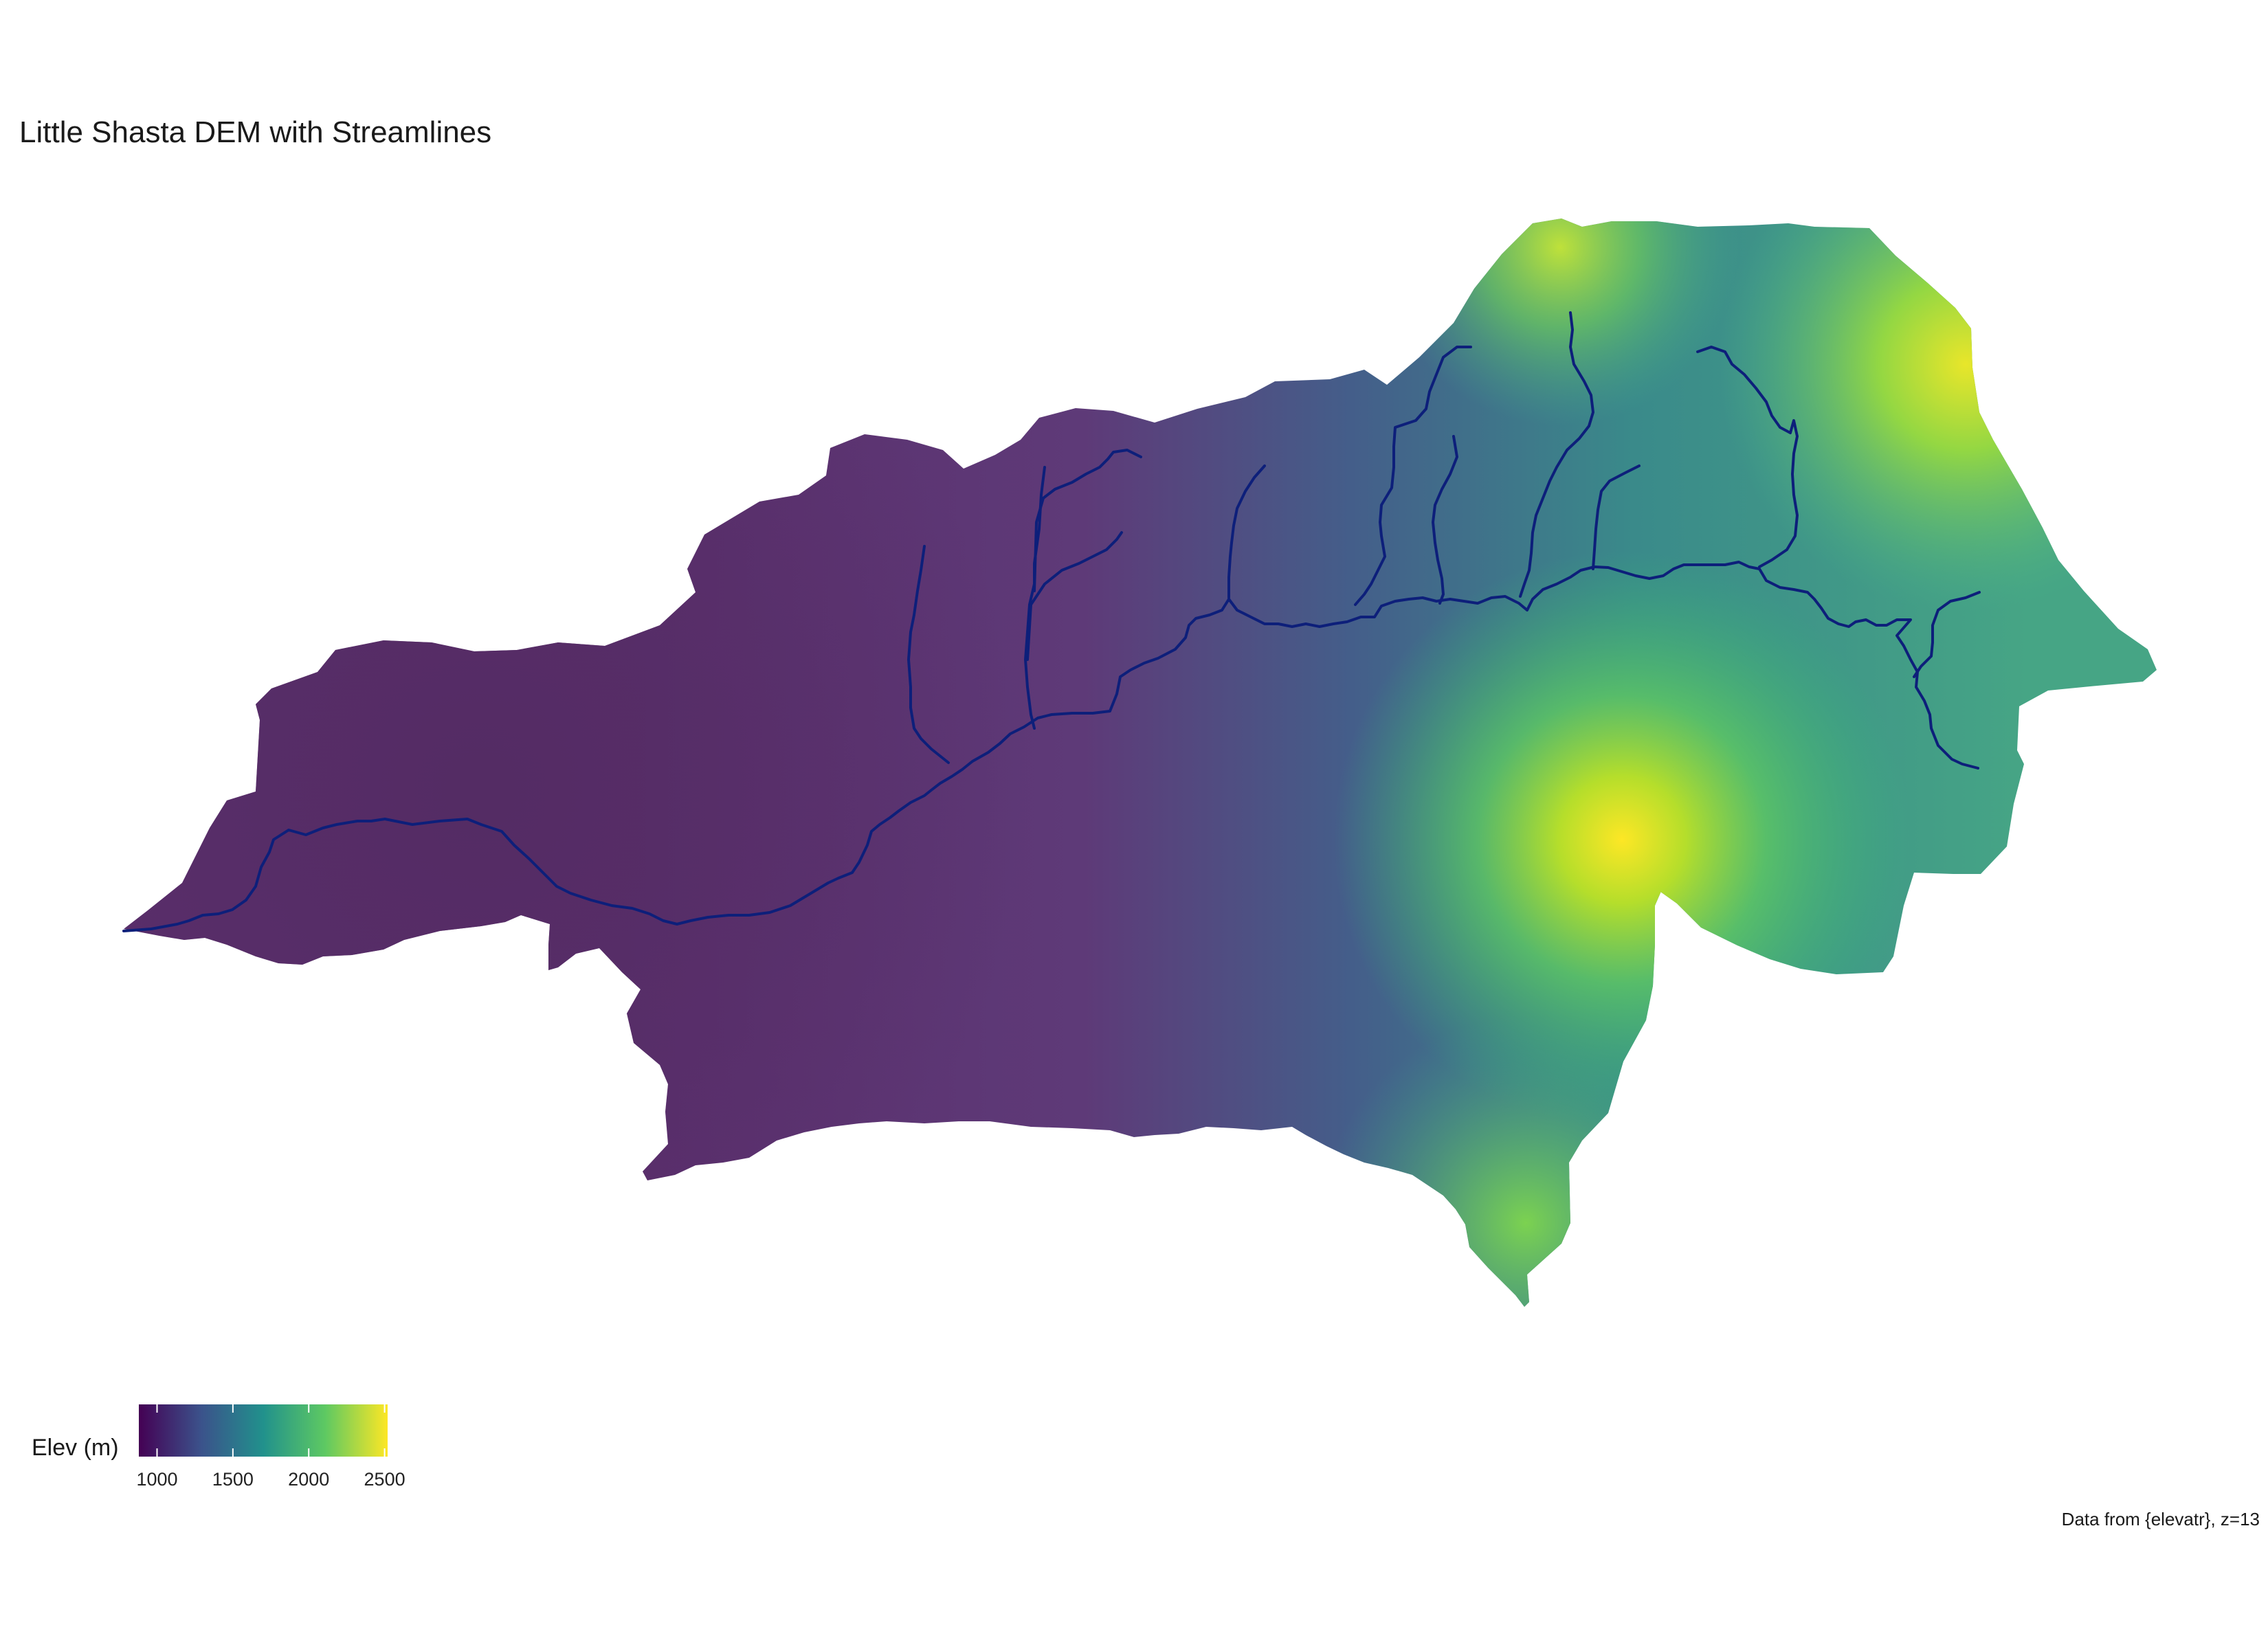  What do you see at coordinates (2160, 1519) in the screenshot?
I see `data-source-caption: Data from {elevatr}, z=13` at bounding box center [2160, 1519].